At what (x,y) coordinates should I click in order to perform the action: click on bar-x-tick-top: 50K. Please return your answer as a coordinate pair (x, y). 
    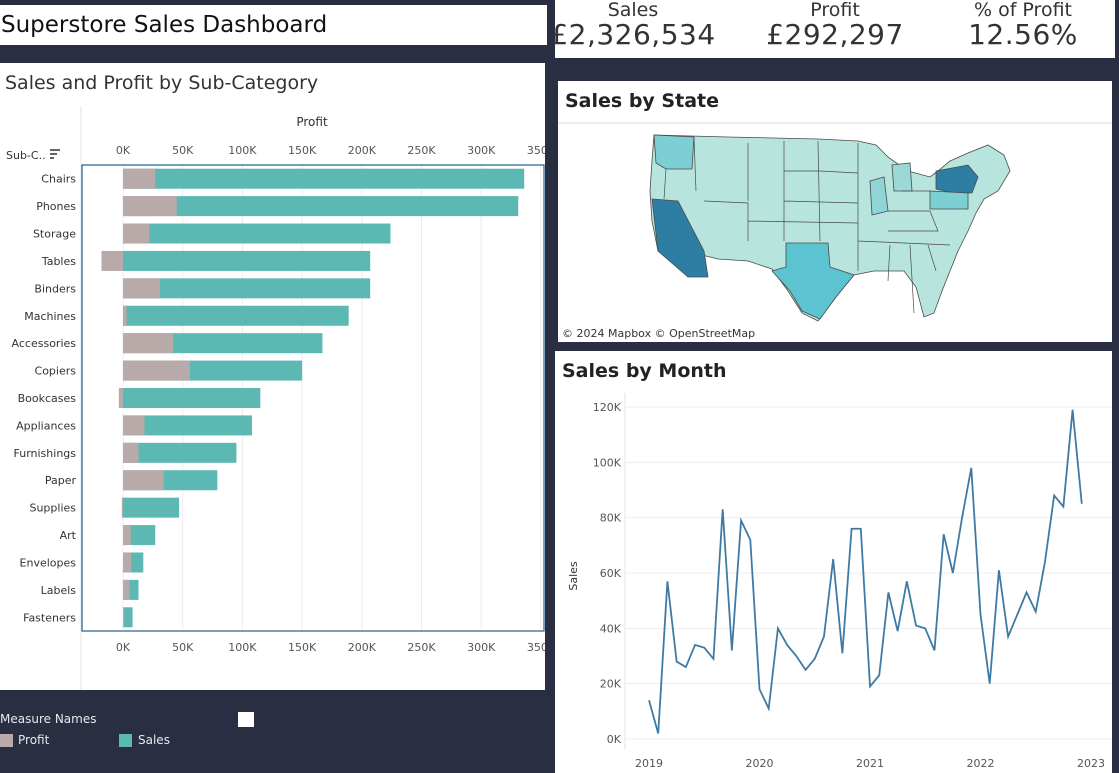
    Looking at the image, I should click on (183, 150).